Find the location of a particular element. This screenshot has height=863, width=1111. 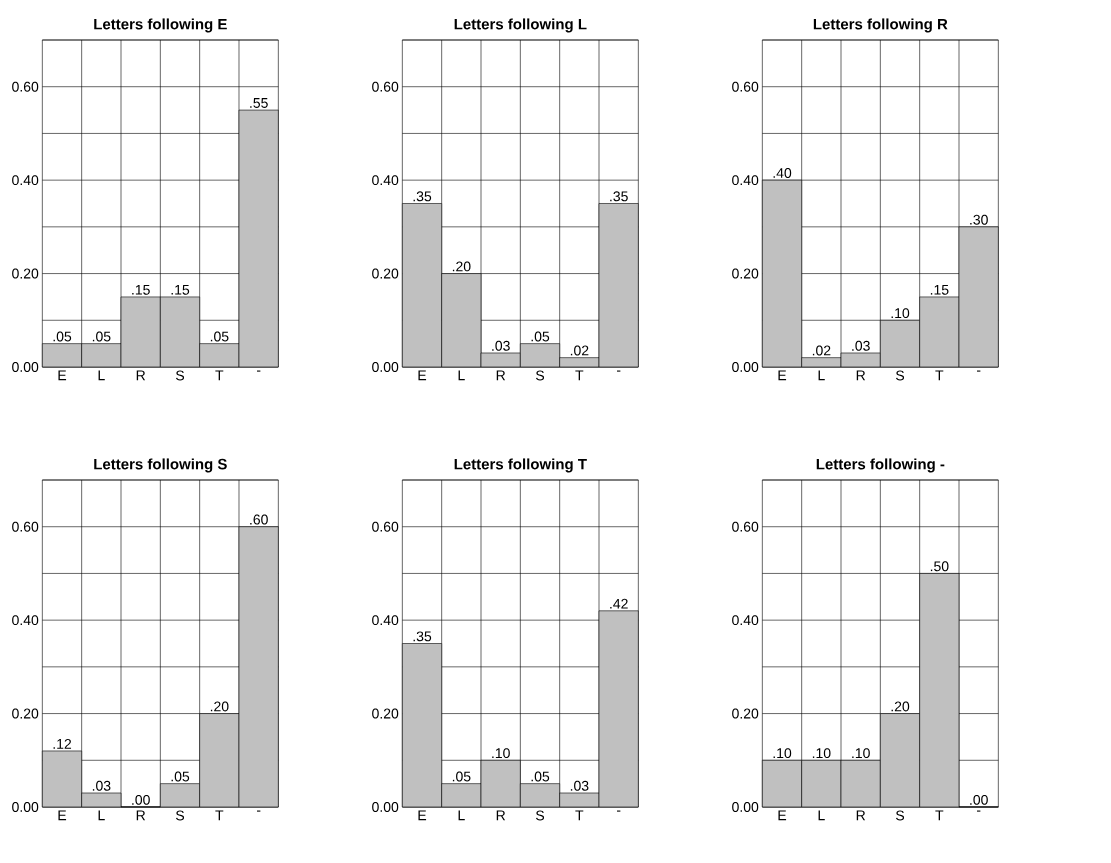

chart-title: Letters following E is located at coordinates (160, 25).